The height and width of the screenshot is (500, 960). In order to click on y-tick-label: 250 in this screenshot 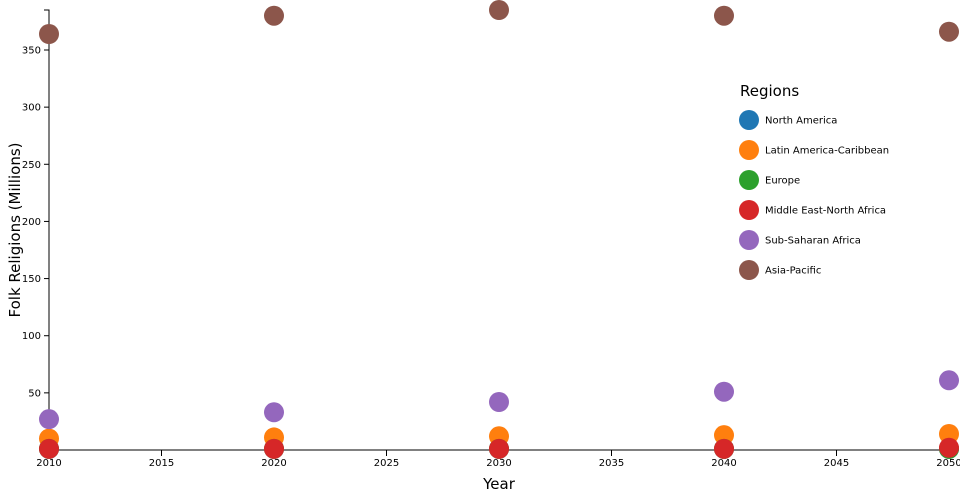, I will do `click(31, 165)`.